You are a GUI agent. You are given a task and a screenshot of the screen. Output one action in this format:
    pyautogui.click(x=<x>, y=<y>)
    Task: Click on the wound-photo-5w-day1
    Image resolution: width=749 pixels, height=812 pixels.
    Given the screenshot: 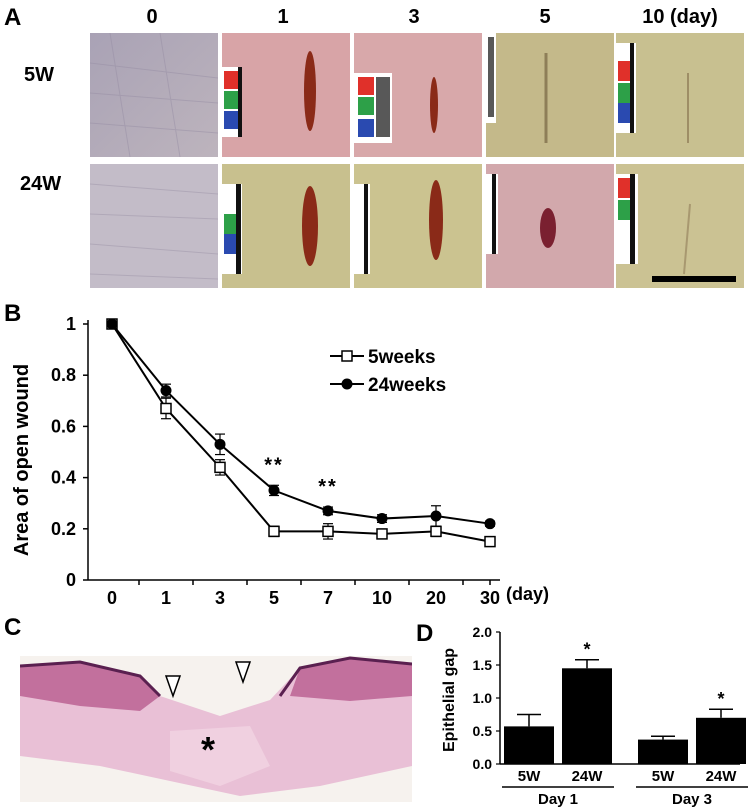 What is the action you would take?
    pyautogui.click(x=286, y=95)
    